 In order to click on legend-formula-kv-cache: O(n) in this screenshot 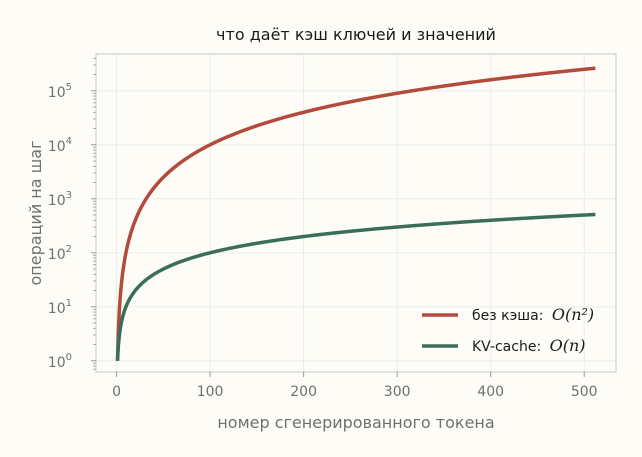, I will do `click(568, 345)`.